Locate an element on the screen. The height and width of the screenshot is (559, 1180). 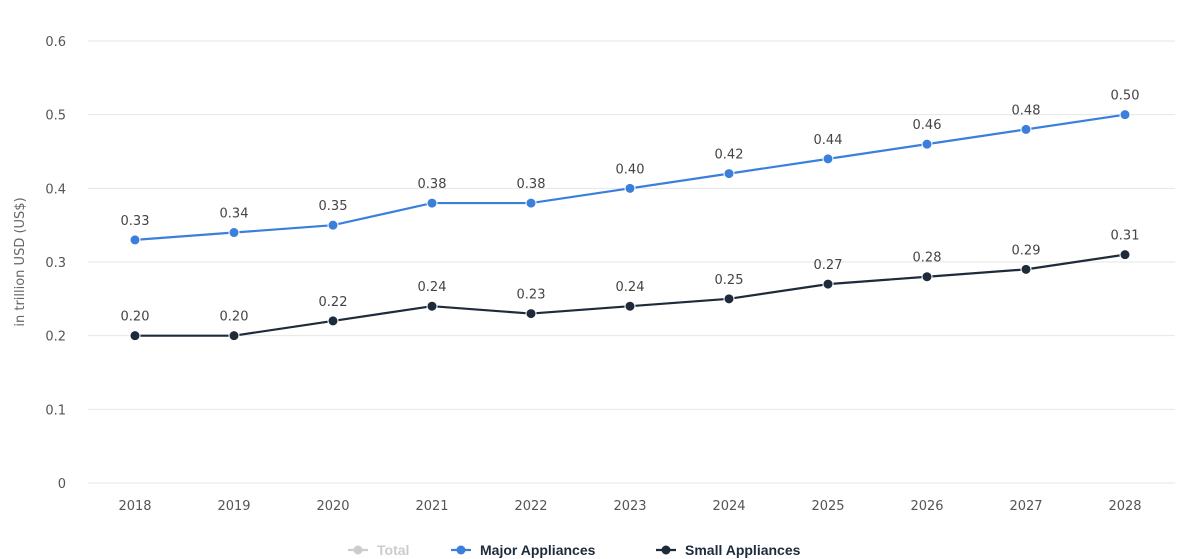
data-label: 0.42 is located at coordinates (729, 155).